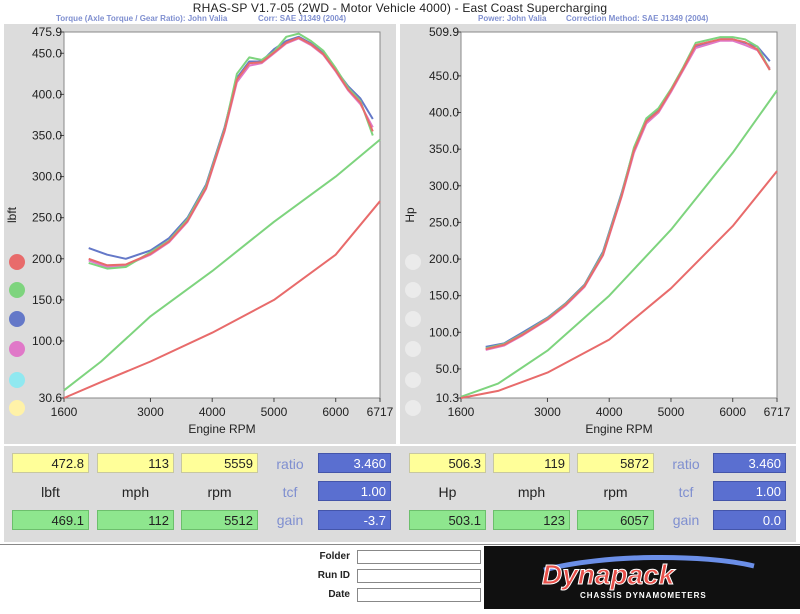 This screenshot has width=800, height=614. Describe the element at coordinates (12, 214) in the screenshot. I see `y-axis-title: lbft` at that location.